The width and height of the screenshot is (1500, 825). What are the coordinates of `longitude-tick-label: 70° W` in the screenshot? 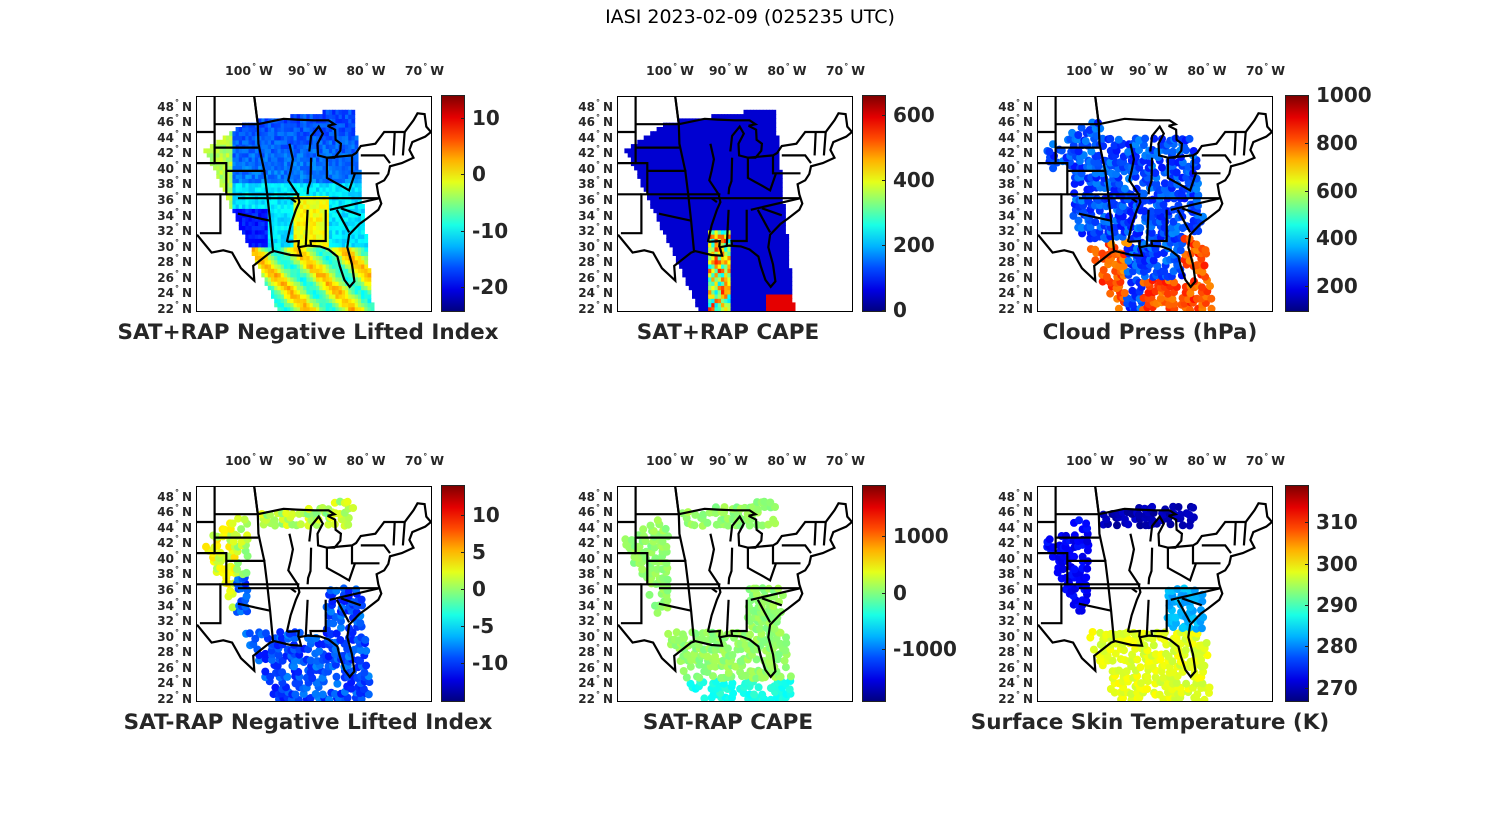 It's located at (1265, 70).